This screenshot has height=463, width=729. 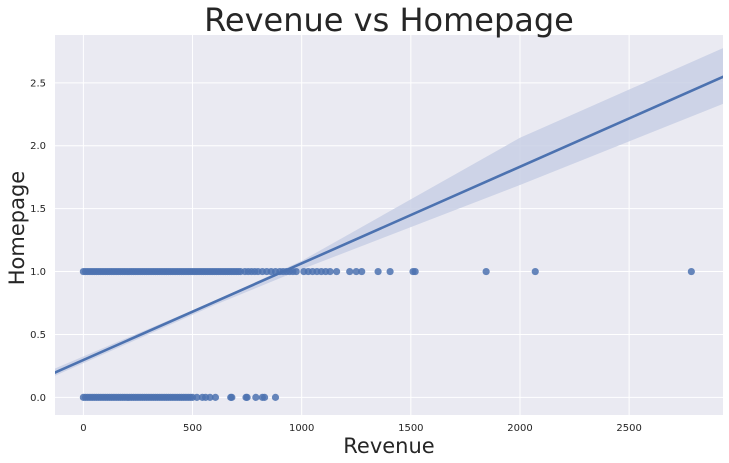 I want to click on y-axis-label: Homepage, so click(x=17, y=228).